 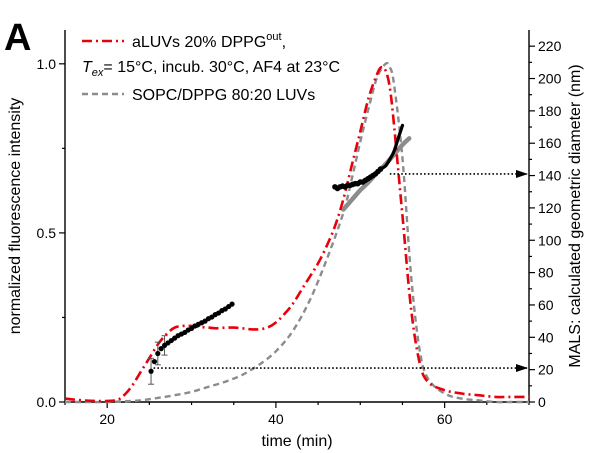 I want to click on x-tick-label: 60, so click(x=445, y=419).